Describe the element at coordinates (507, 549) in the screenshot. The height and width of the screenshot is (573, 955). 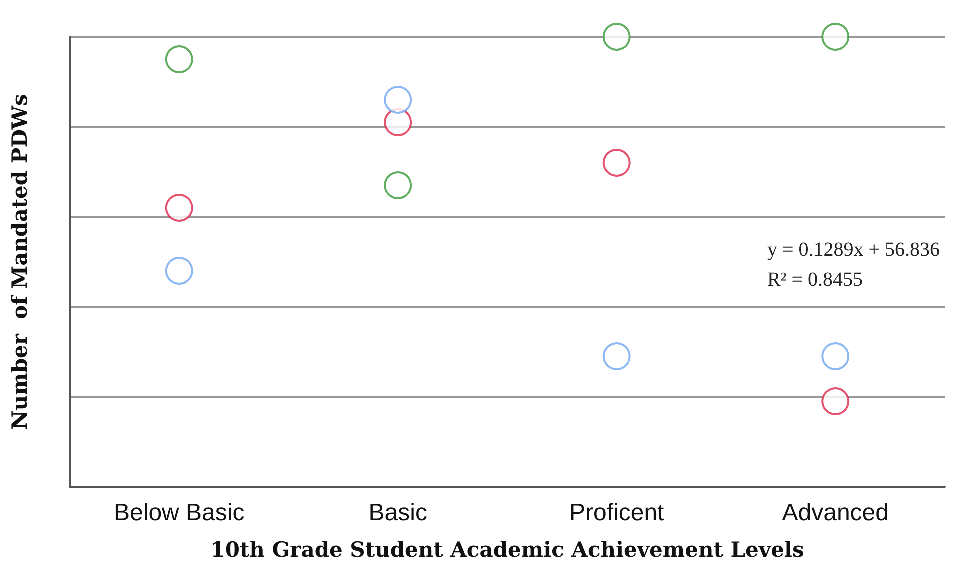
I see `x-axis-title: 10th Grade Student Academic Achievement Levels` at that location.